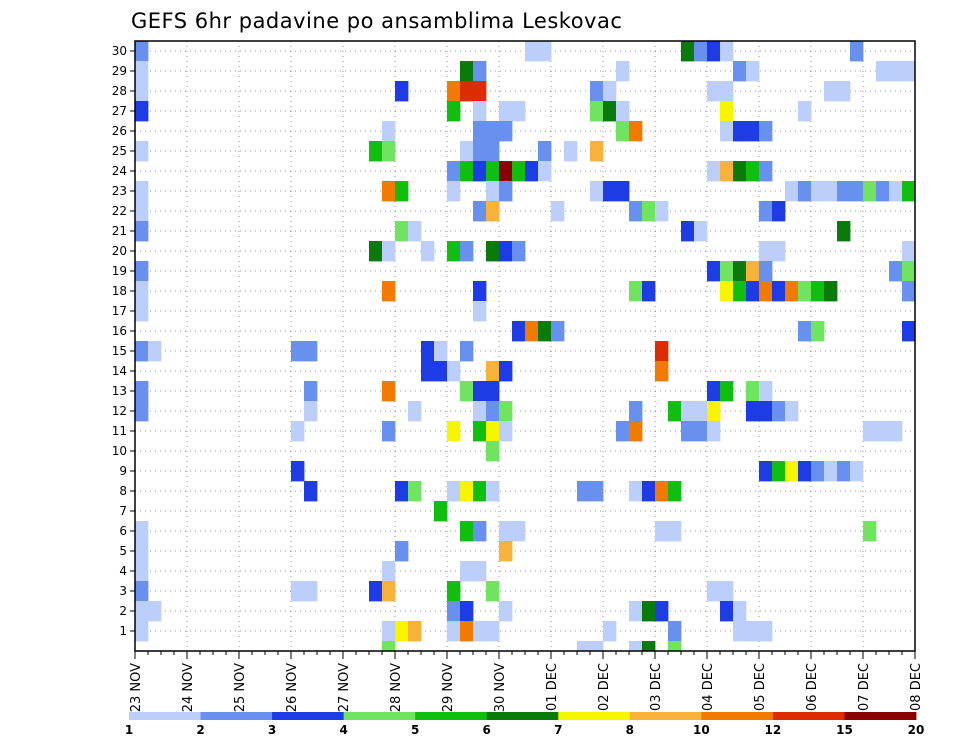 Image resolution: width=960 pixels, height=742 pixels. What do you see at coordinates (812, 687) in the screenshot?
I see `x-tick-label: 06 DEC` at bounding box center [812, 687].